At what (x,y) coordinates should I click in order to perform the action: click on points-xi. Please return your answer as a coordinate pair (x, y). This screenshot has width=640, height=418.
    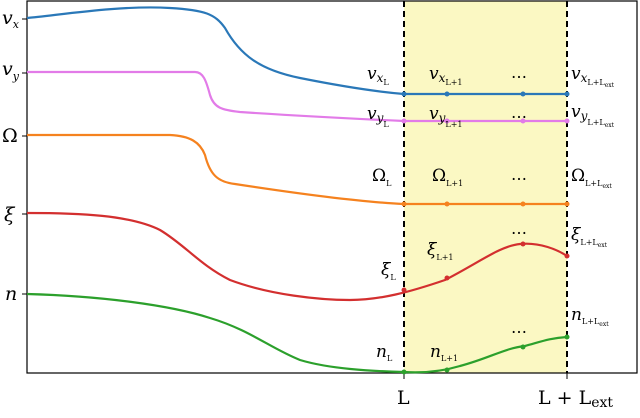
    Looking at the image, I should click on (485, 267).